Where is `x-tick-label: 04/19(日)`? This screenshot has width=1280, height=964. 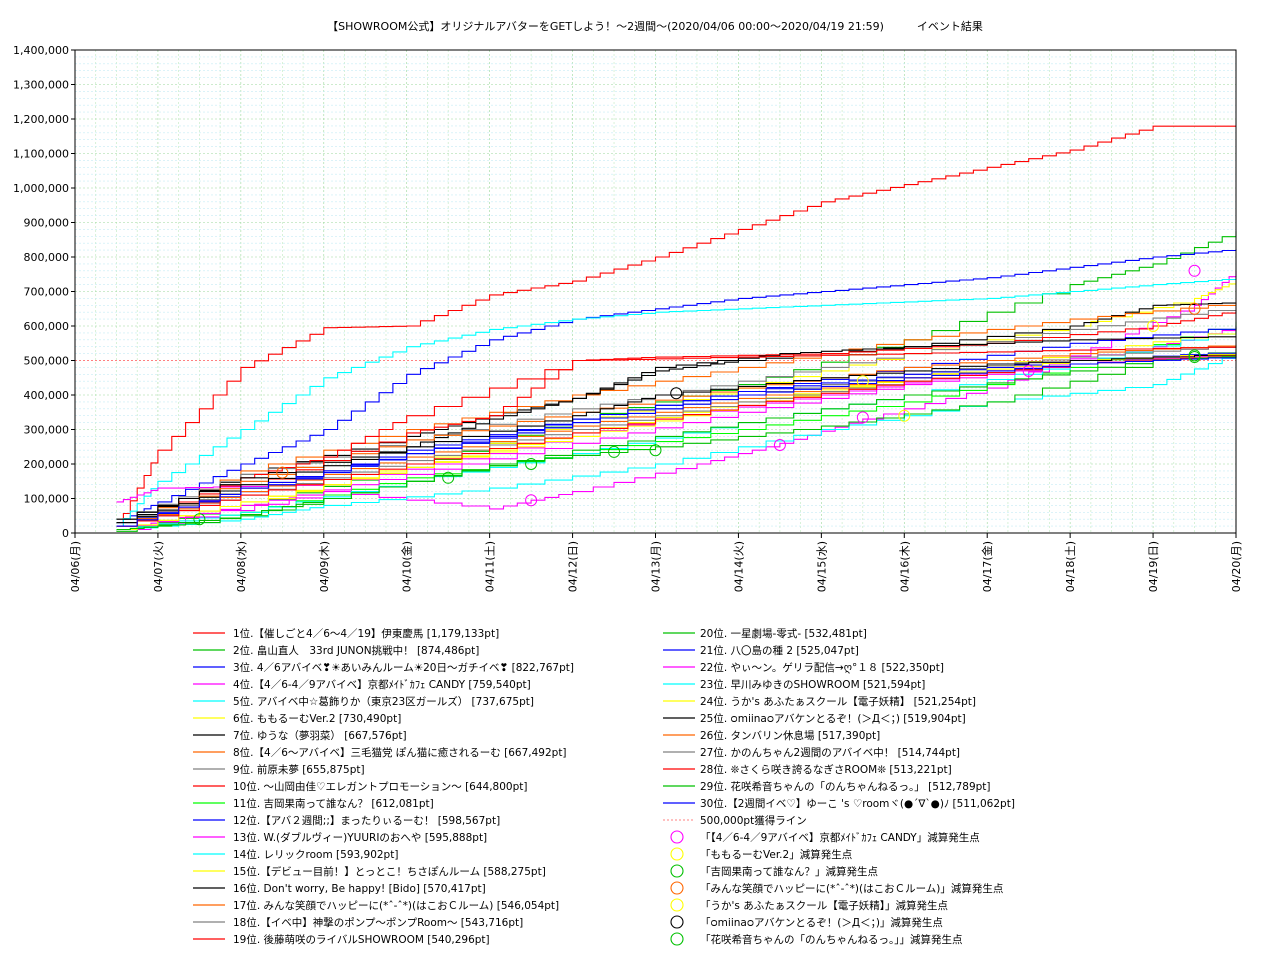 x-tick-label: 04/19(日) is located at coordinates (1153, 566).